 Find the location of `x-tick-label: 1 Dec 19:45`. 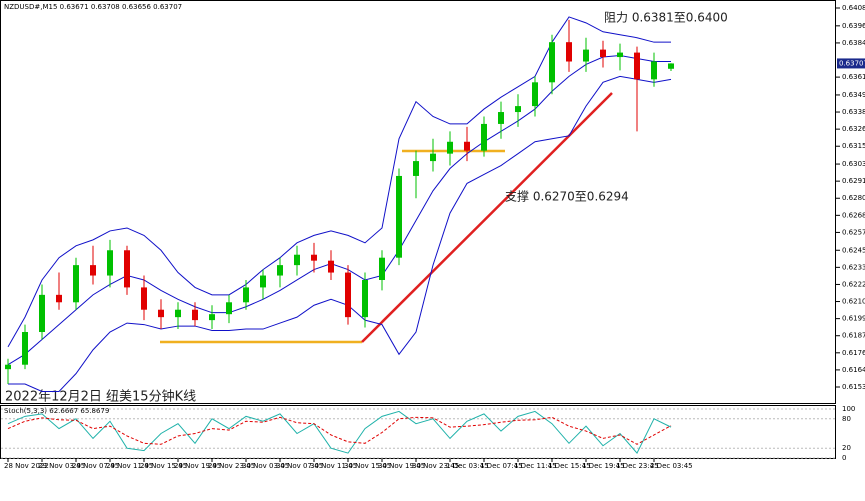

x-tick-label: 1 Dec 19:45 is located at coordinates (603, 466).